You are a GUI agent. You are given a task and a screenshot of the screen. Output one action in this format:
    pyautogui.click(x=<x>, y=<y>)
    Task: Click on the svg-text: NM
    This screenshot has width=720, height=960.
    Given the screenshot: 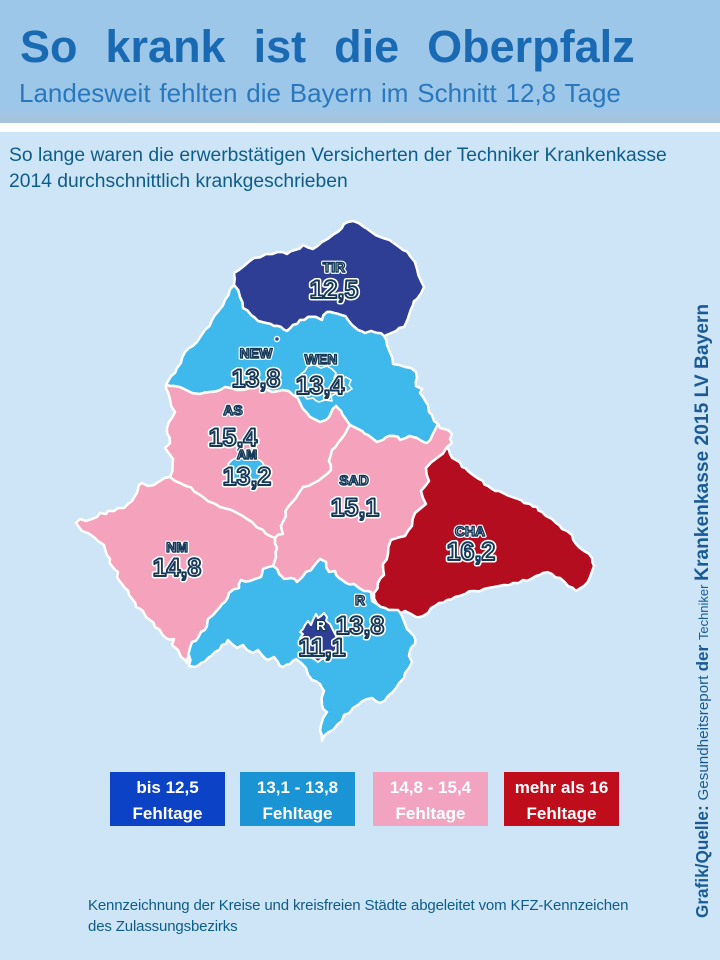 What is the action you would take?
    pyautogui.click(x=177, y=547)
    